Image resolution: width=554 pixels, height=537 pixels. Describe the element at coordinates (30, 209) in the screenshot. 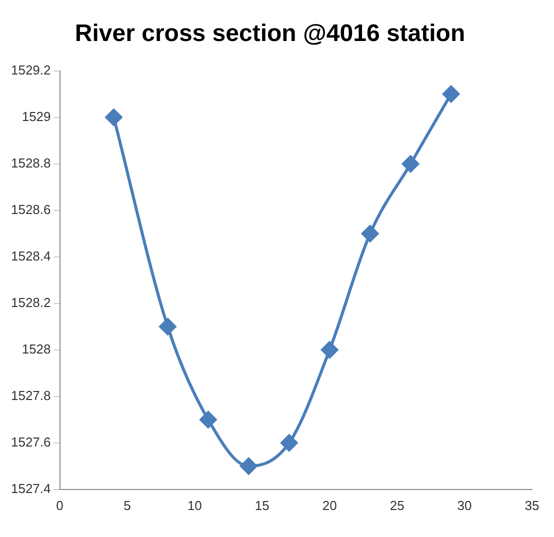

I see `y-tick-label: 1528.6` at that location.